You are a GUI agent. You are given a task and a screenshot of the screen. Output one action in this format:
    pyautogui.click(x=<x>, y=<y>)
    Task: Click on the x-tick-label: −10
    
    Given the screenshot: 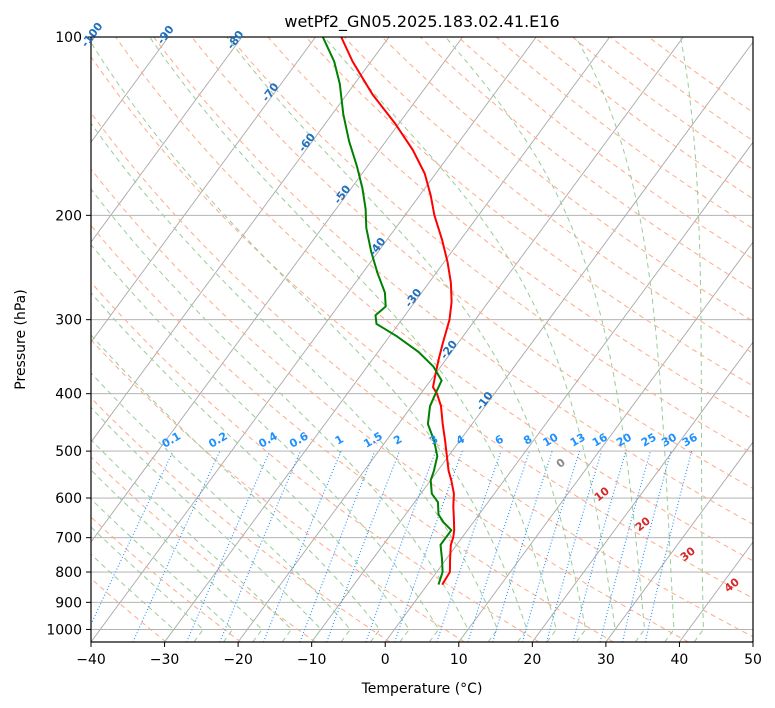 What is the action you would take?
    pyautogui.click(x=312, y=660)
    